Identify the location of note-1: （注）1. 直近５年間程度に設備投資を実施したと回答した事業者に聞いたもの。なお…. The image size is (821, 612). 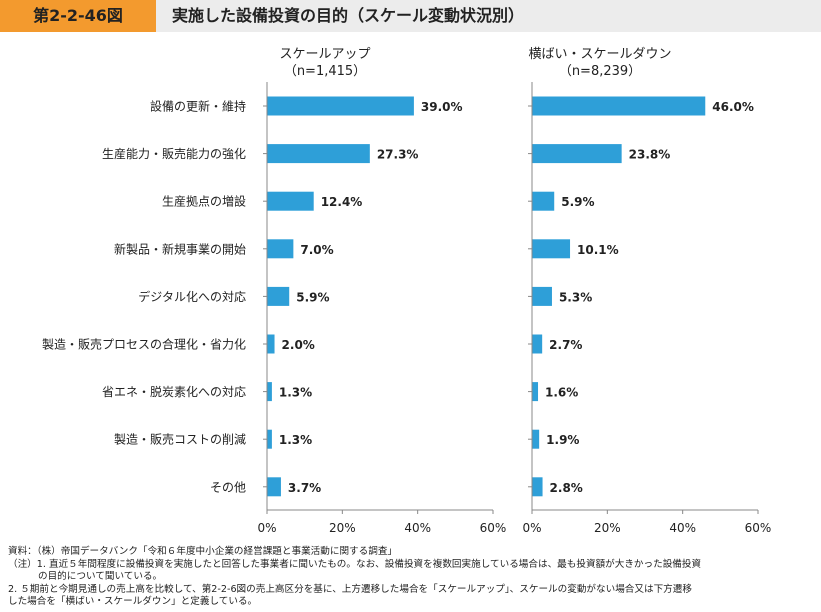
(355, 564).